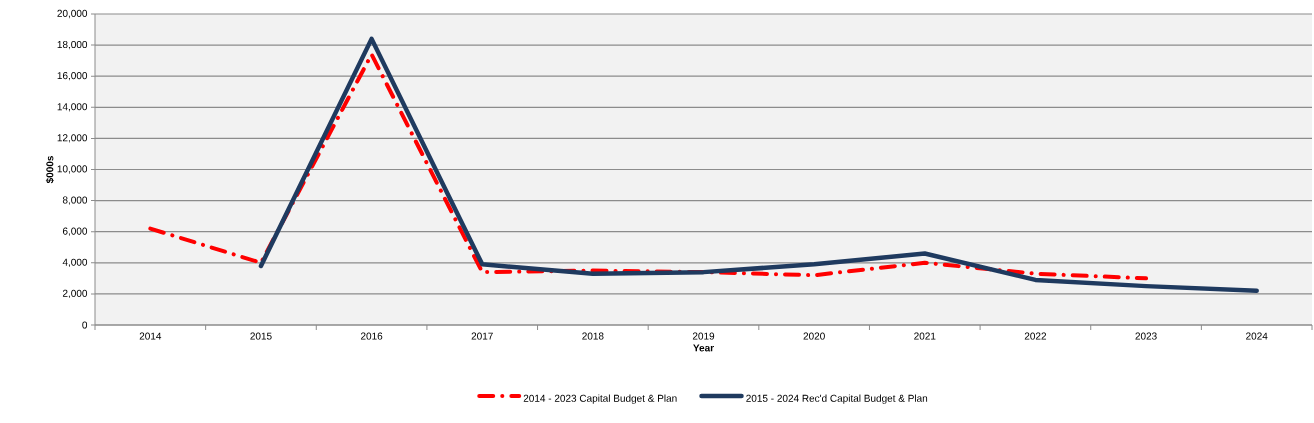 The width and height of the screenshot is (1314, 423). I want to click on x-tick-label: 2018, so click(593, 336).